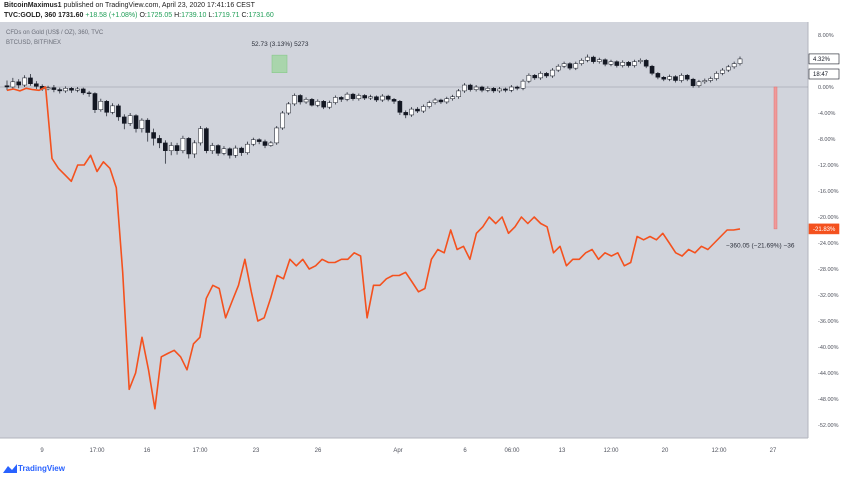 Image resolution: width=850 pixels, height=478 pixels. What do you see at coordinates (404, 449) in the screenshot?
I see `time-axis-area` at bounding box center [404, 449].